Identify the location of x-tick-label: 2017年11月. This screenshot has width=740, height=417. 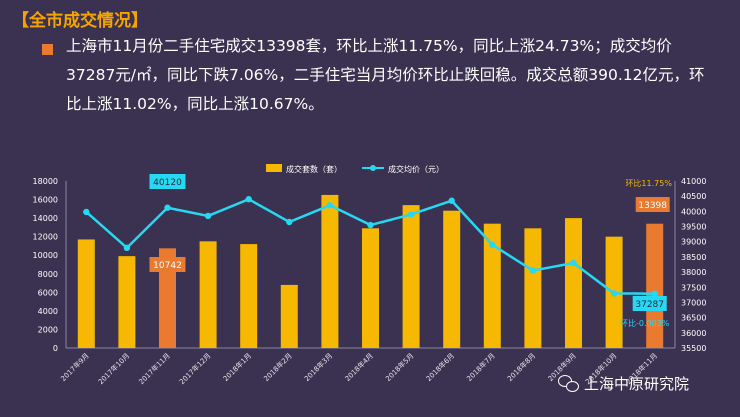
(154, 368).